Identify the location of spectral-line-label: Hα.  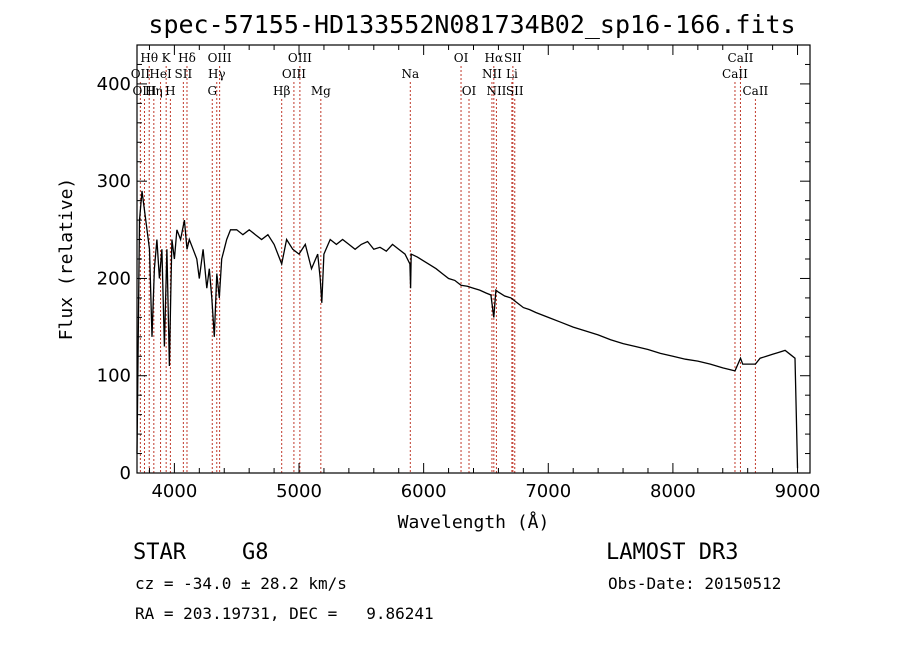
(494, 58).